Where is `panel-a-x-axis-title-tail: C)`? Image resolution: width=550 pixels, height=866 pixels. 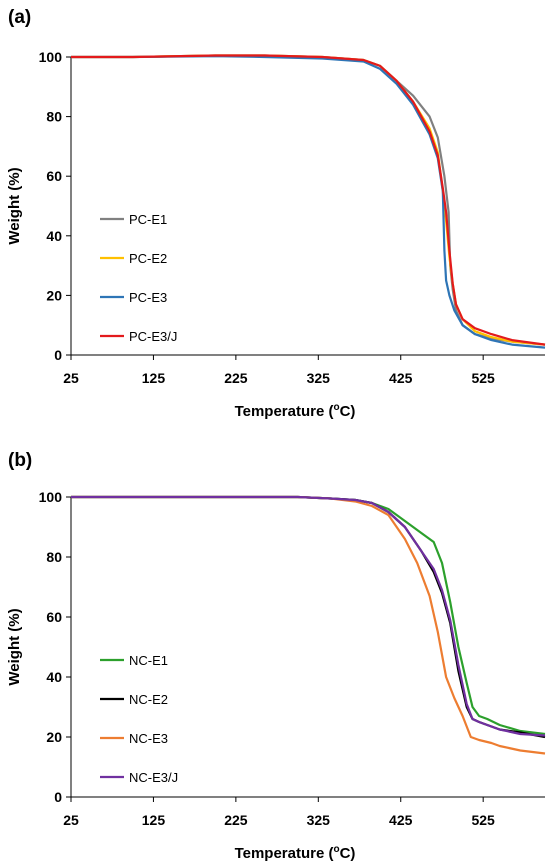
panel-a-x-axis-title-tail: C) is located at coordinates (348, 411).